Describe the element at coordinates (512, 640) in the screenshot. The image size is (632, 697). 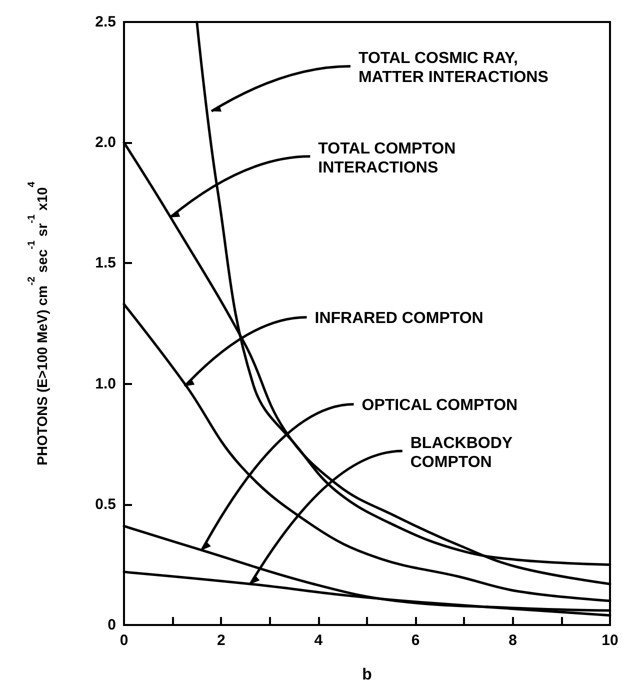
I see `x-tick-label: 8` at that location.